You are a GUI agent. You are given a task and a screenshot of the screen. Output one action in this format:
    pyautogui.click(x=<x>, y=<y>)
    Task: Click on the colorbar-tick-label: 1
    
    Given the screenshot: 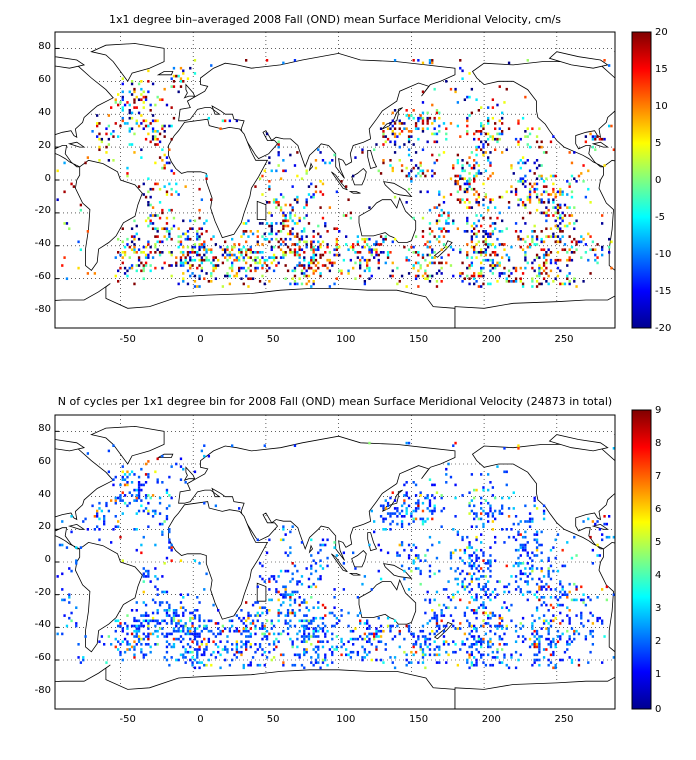 What is the action you would take?
    pyautogui.click(x=658, y=674)
    